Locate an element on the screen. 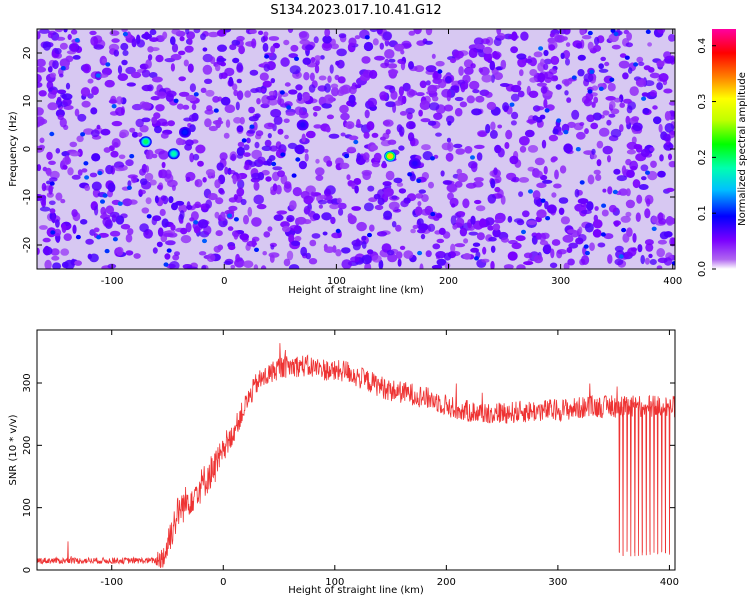 This screenshot has height=600, width=750. colorbar-tick-label: 0.1 is located at coordinates (702, 213).